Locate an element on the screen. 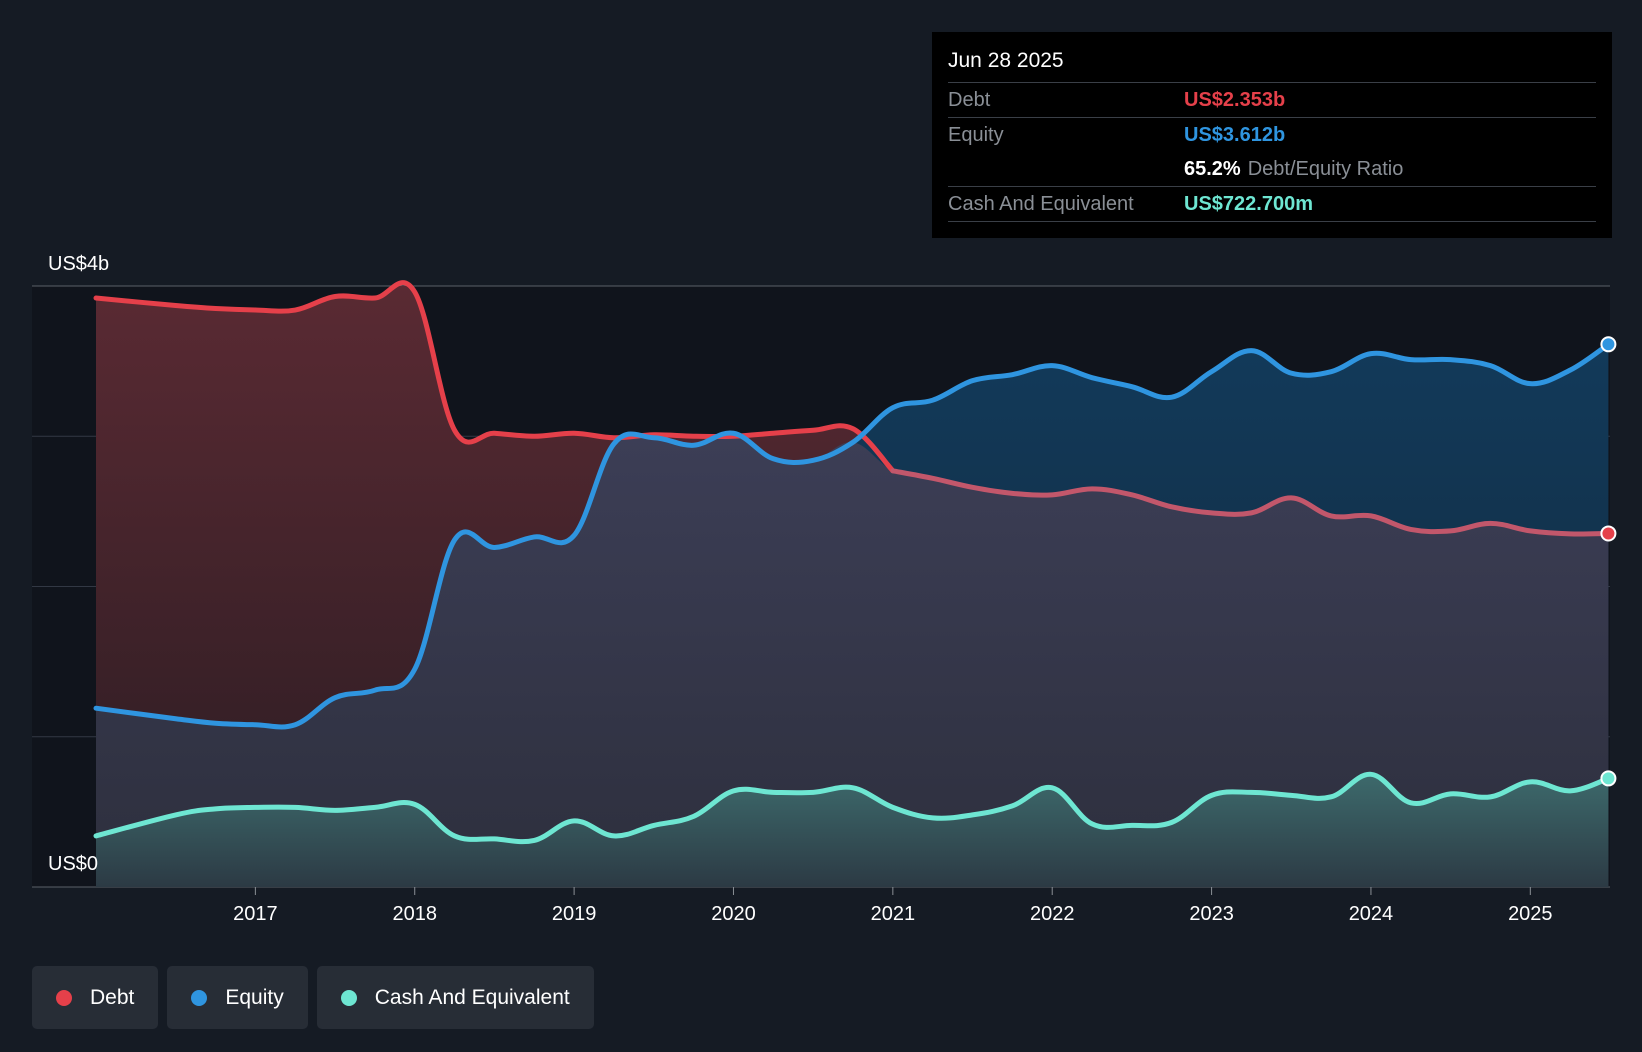  y-axis-max-label: US$4b is located at coordinates (78, 264).